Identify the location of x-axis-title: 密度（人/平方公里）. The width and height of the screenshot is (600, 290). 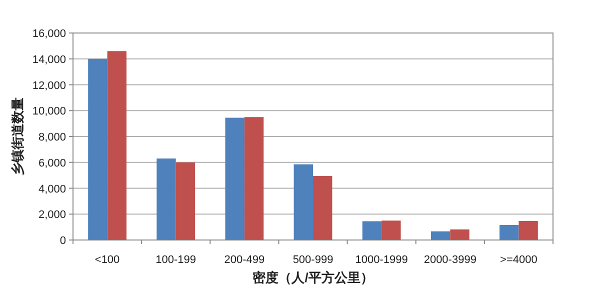
(313, 277).